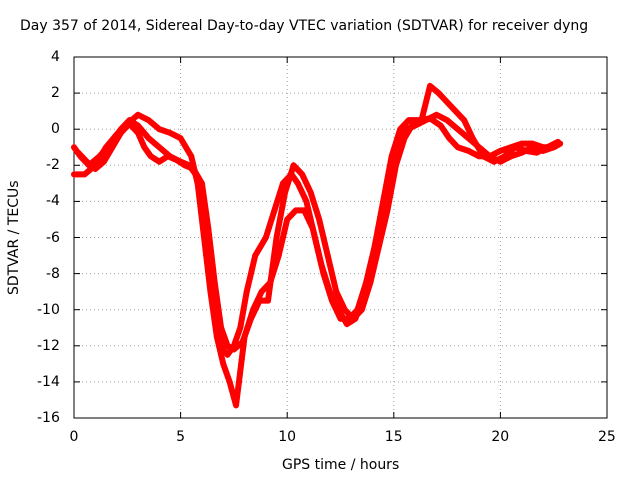 The height and width of the screenshot is (480, 640). I want to click on x-tick-label: 5, so click(181, 437).